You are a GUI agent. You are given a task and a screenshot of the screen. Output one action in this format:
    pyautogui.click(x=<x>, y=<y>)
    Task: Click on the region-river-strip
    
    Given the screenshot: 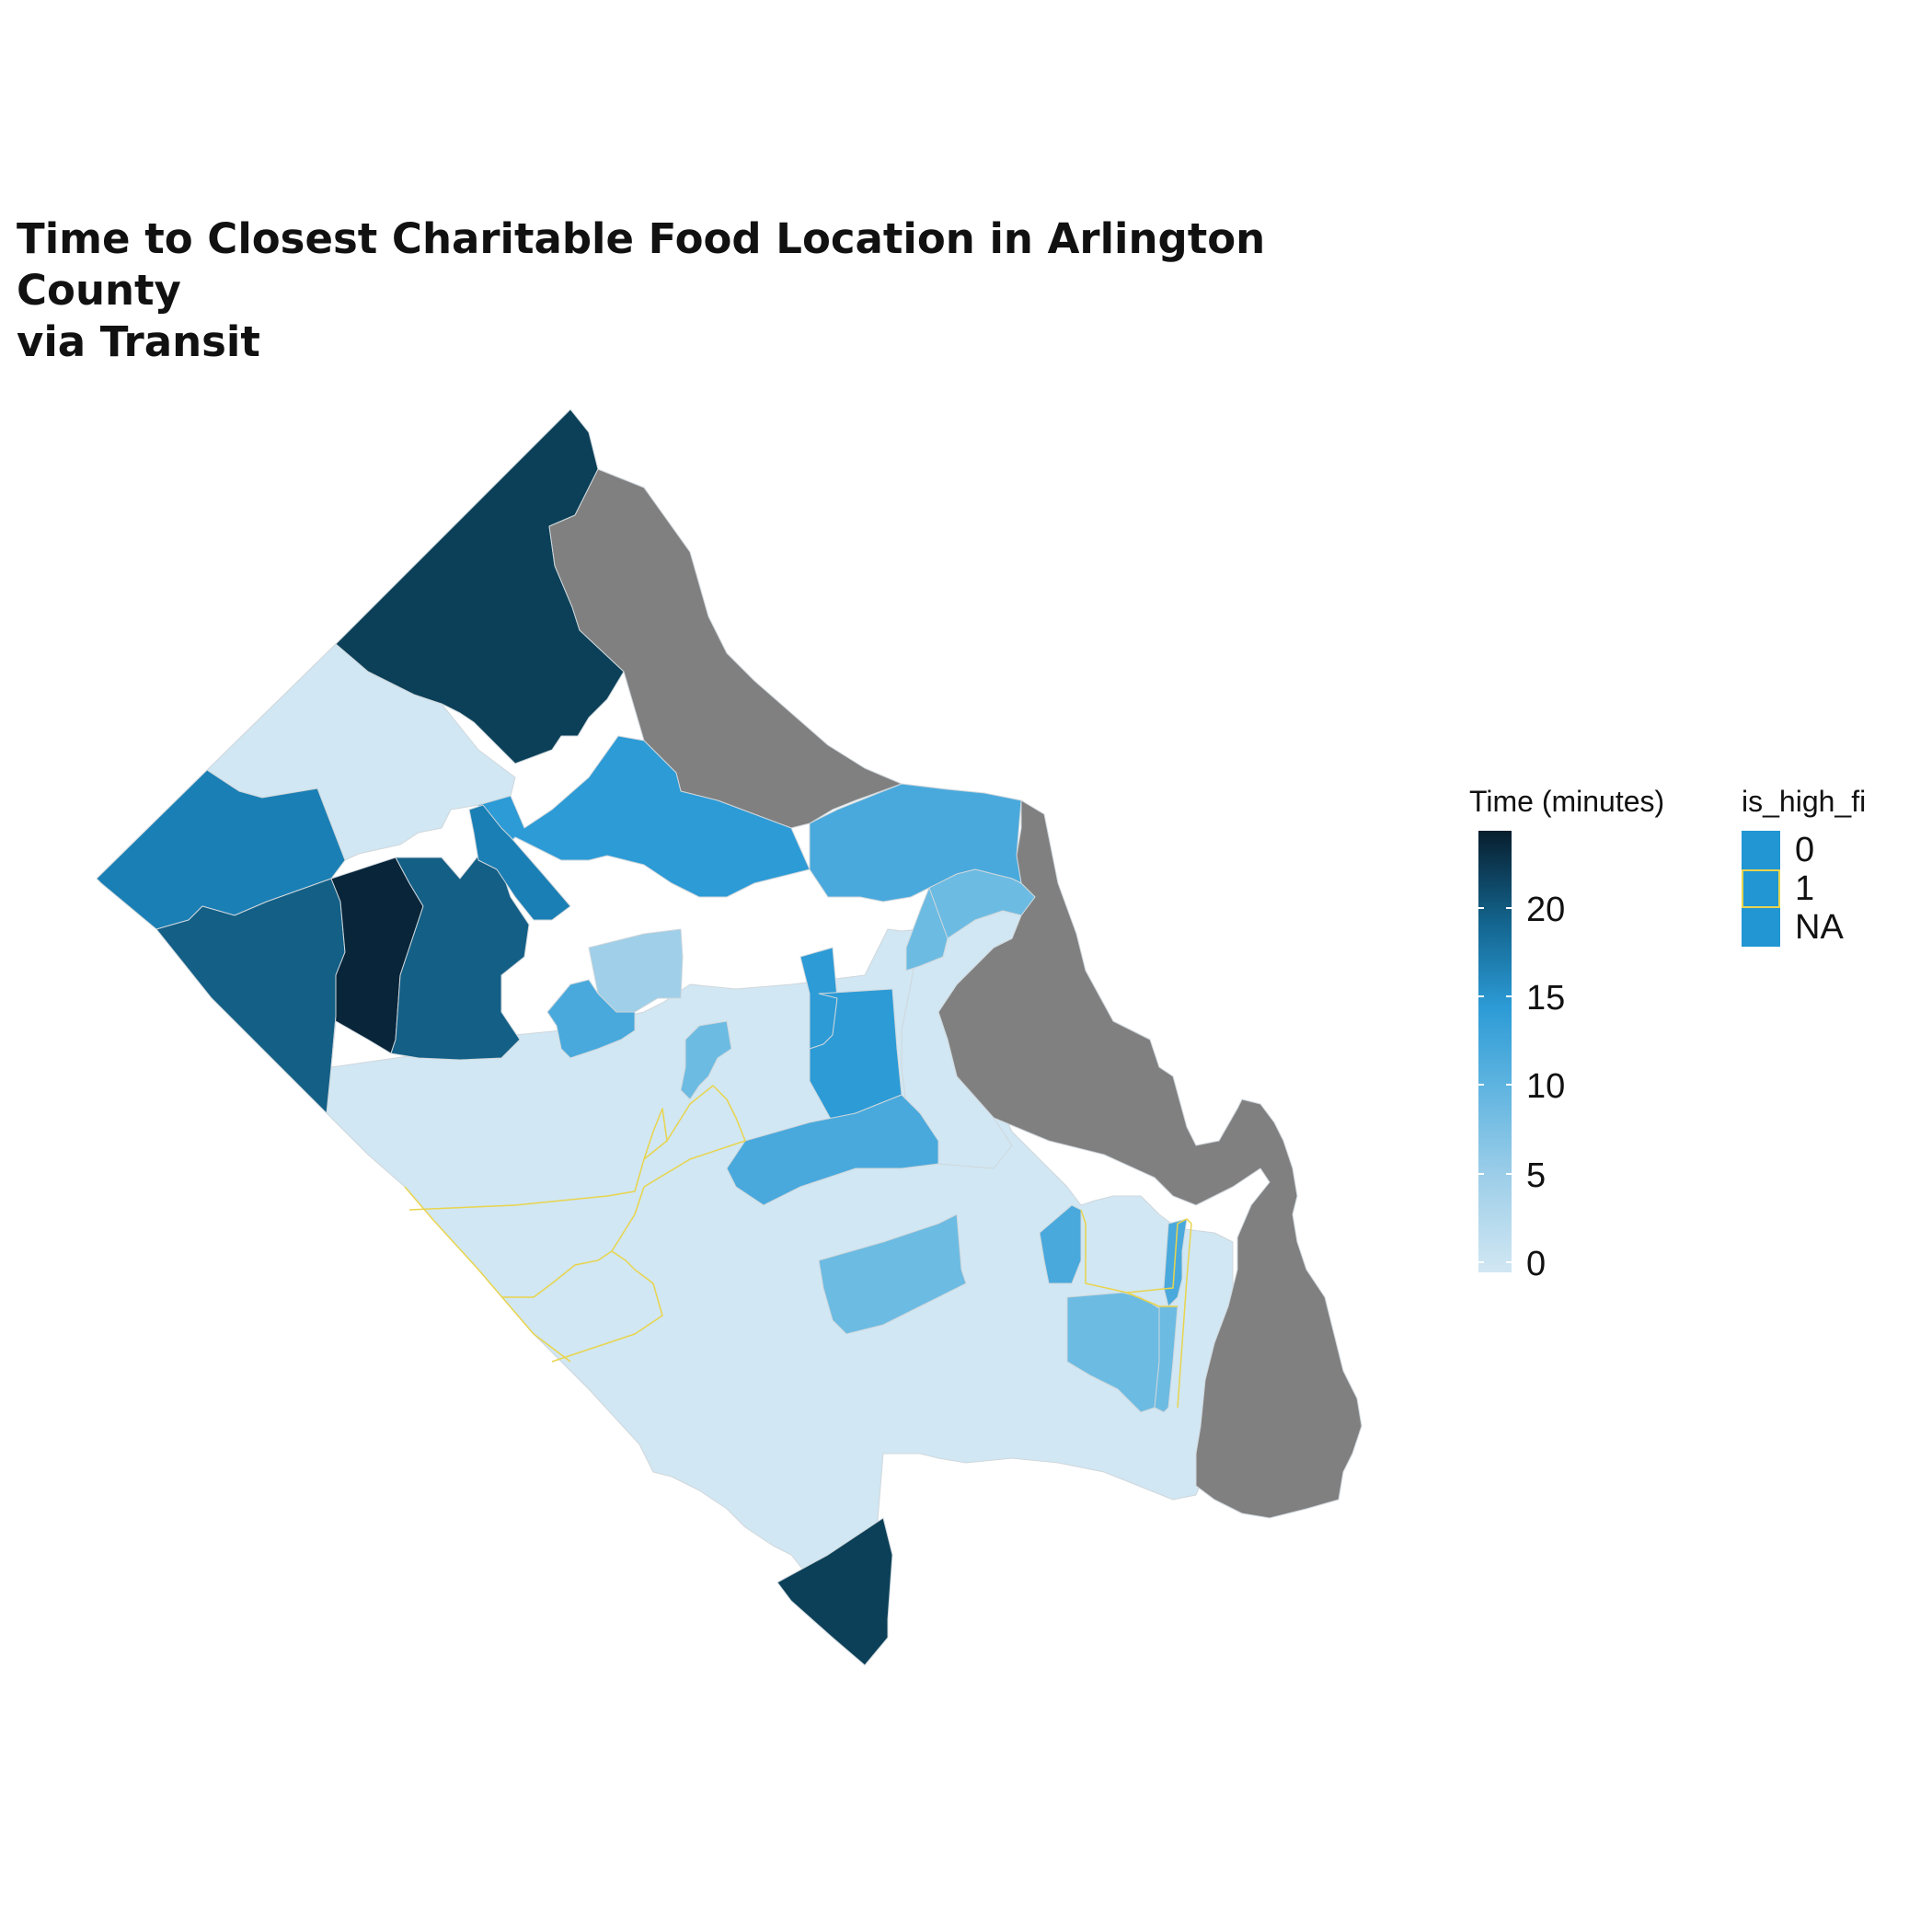 What is the action you would take?
    pyautogui.click(x=961, y=1039)
    